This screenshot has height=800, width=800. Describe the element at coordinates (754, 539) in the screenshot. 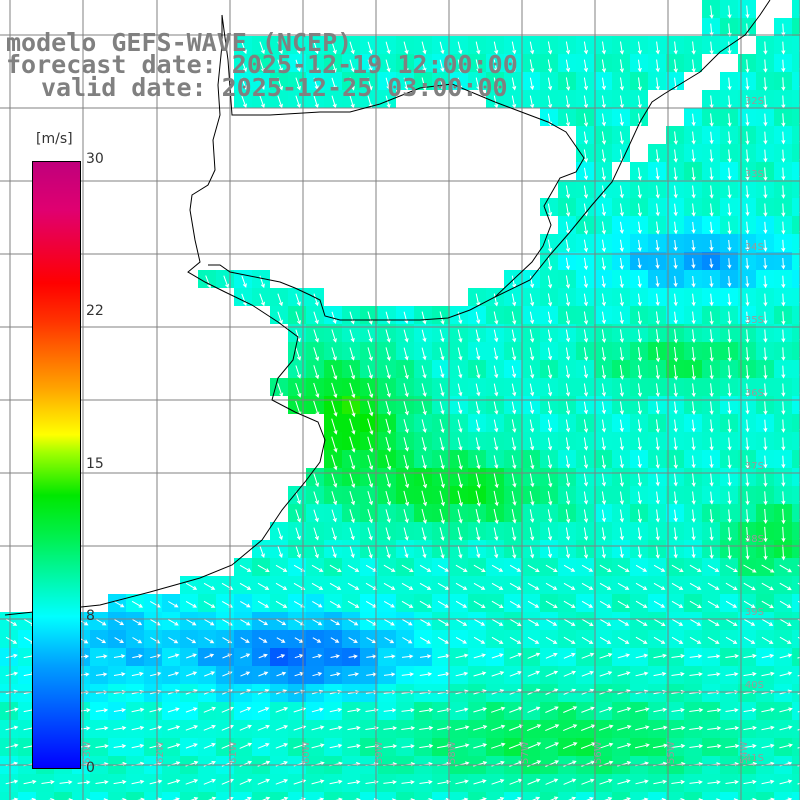

I see `latitude-label: 38S` at that location.